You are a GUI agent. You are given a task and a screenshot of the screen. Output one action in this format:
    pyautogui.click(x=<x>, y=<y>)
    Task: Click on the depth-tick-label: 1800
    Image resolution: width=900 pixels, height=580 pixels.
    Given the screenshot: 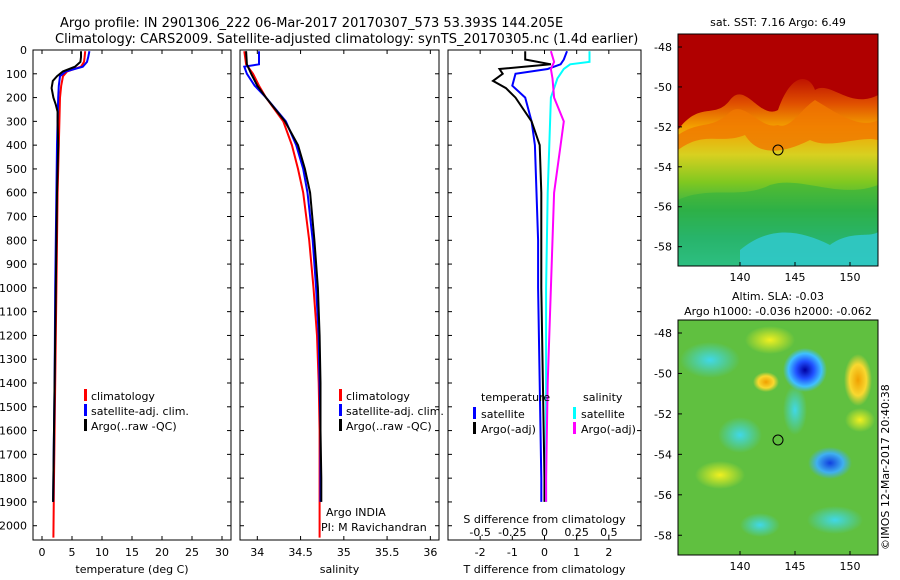 What is the action you would take?
    pyautogui.click(x=13, y=478)
    